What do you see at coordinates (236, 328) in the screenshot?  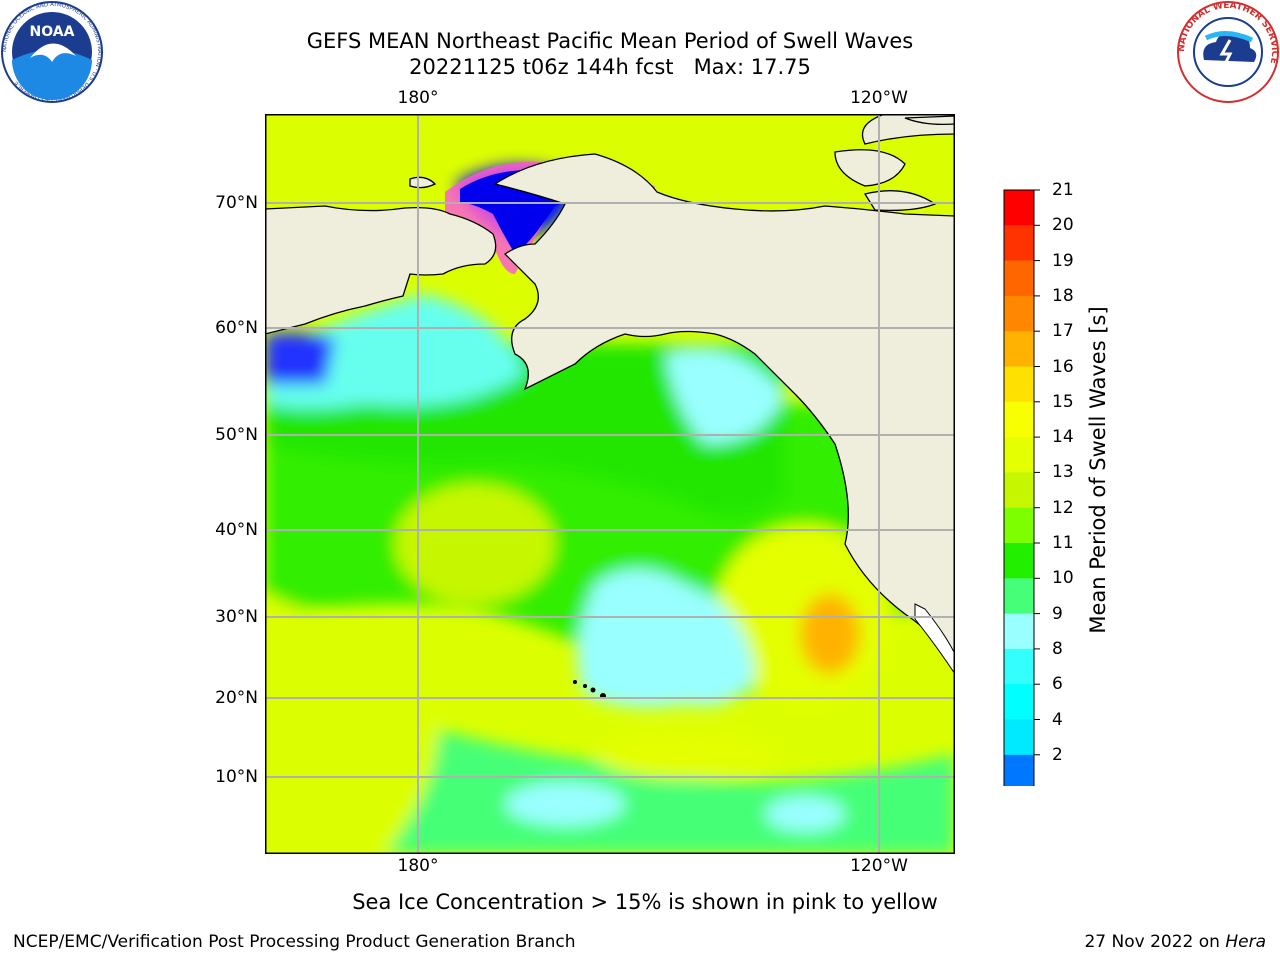 I see `lat-label-60n: 60°N` at bounding box center [236, 328].